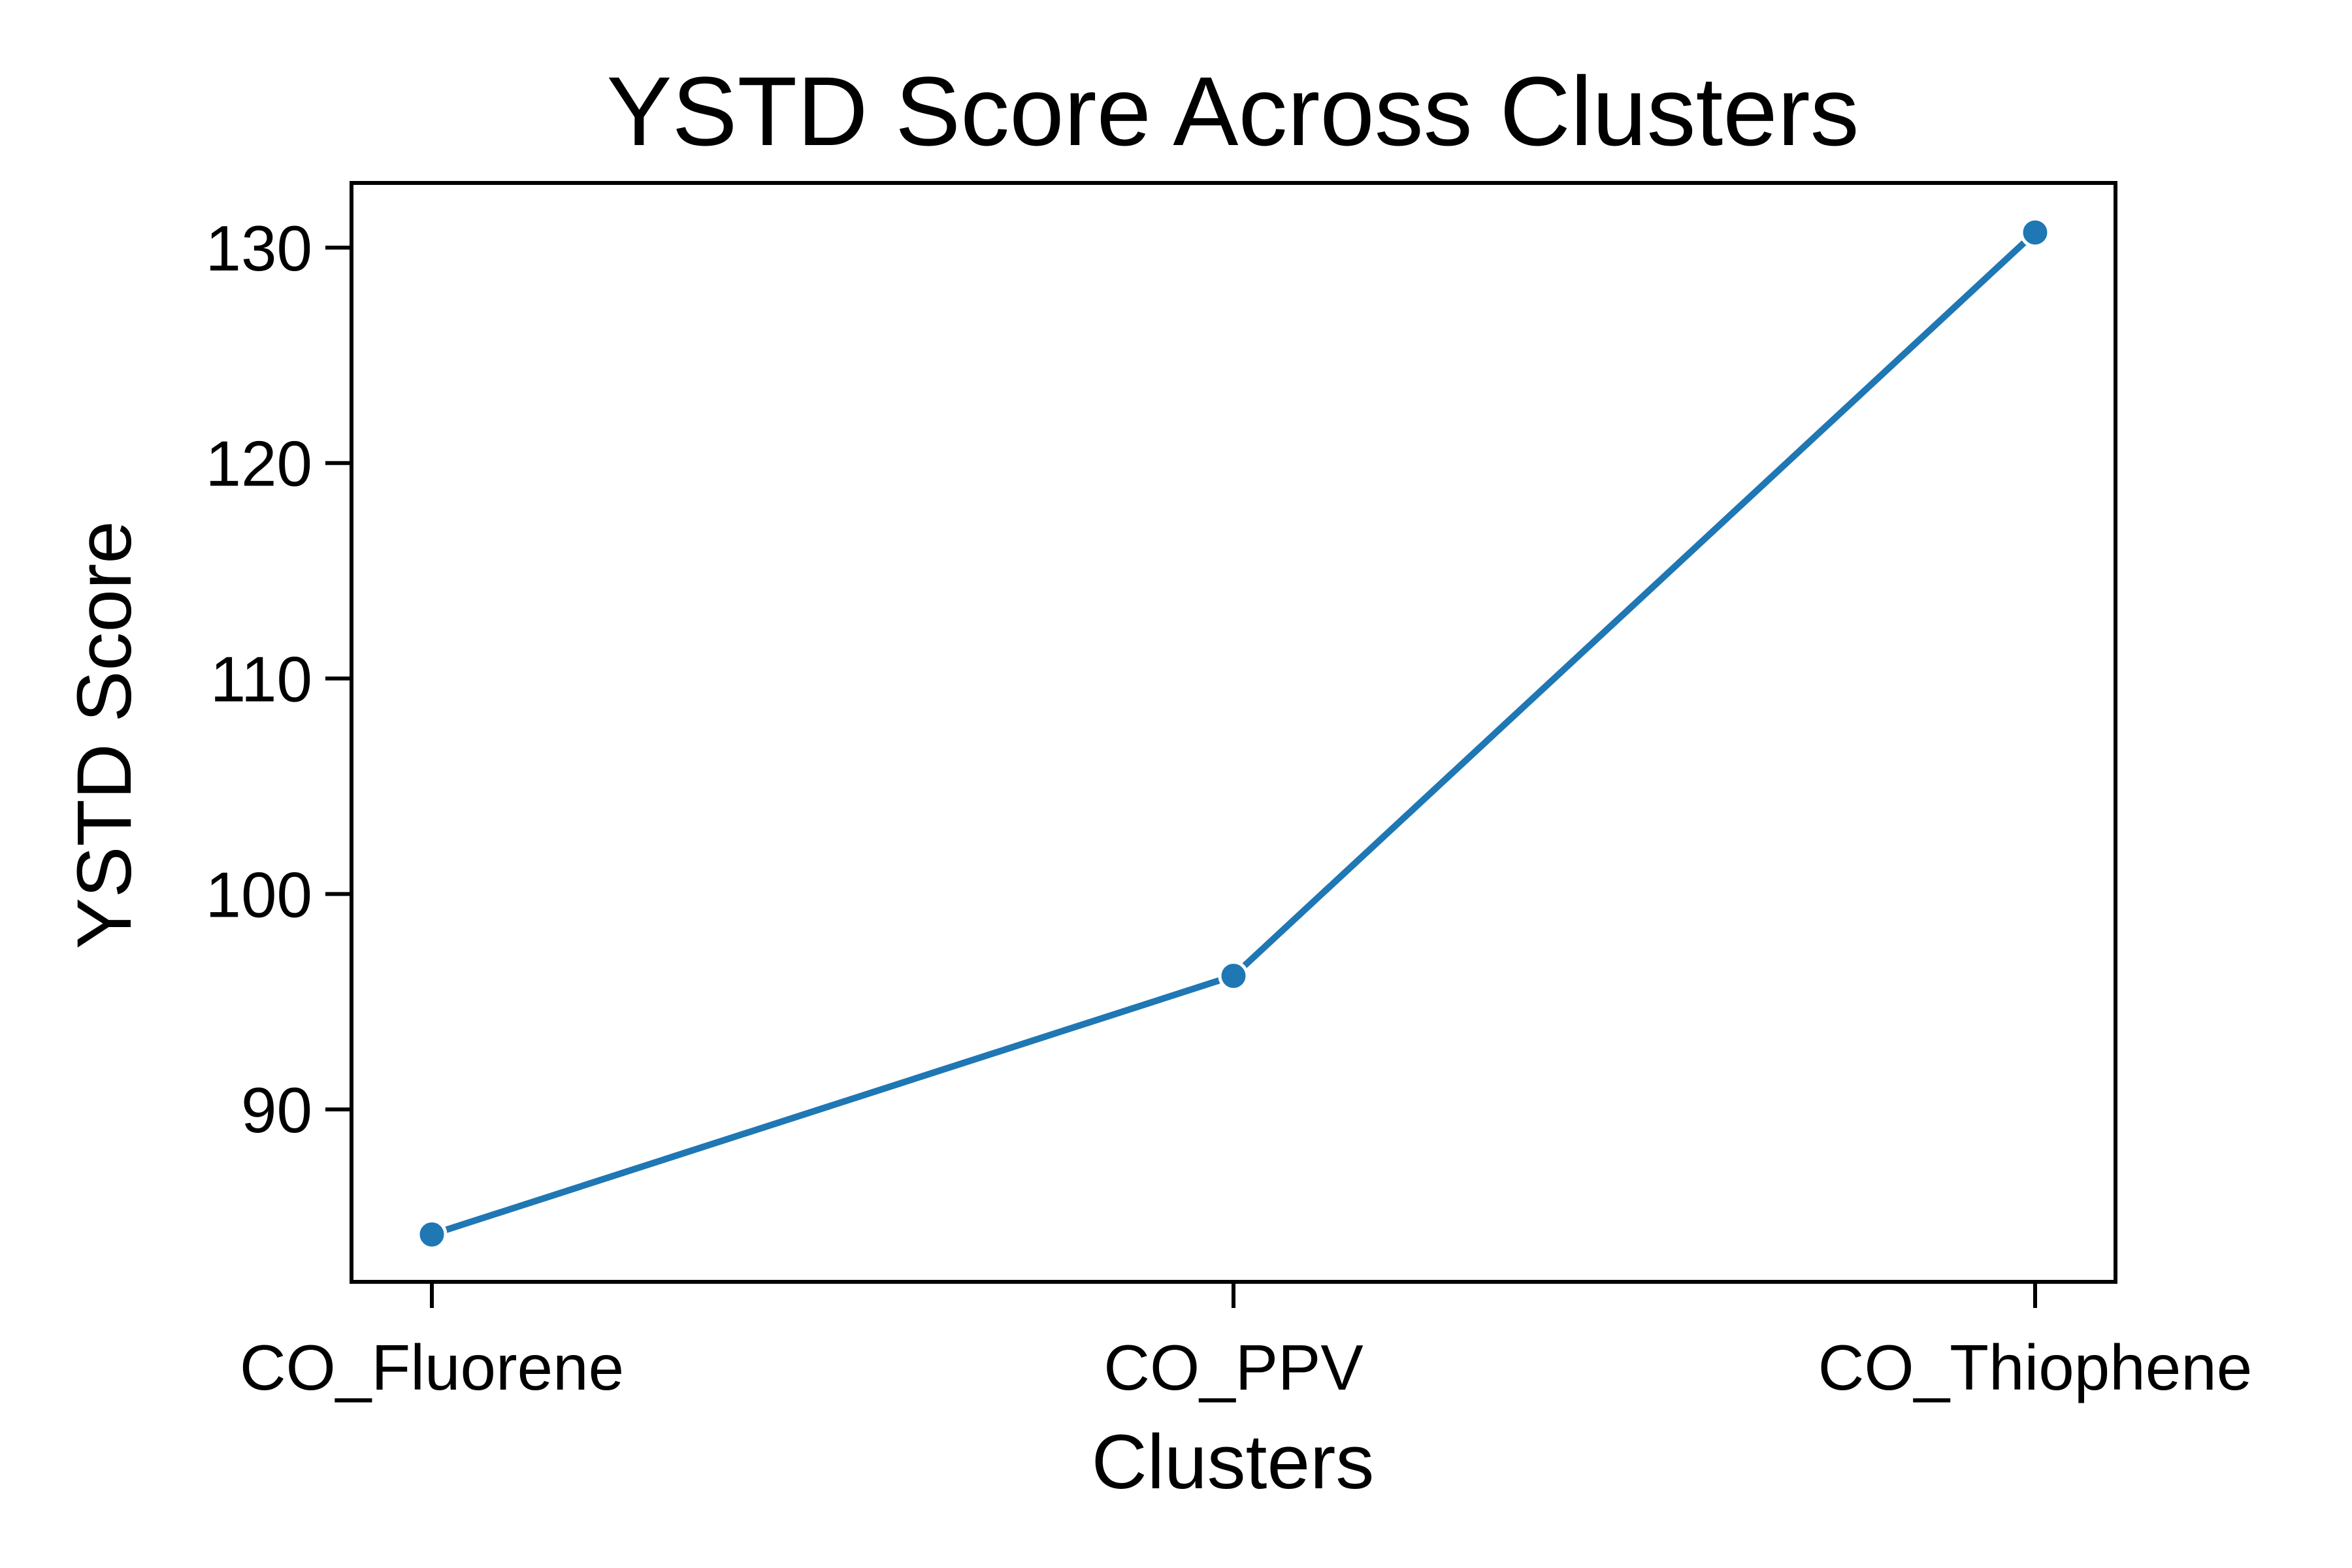 The height and width of the screenshot is (1568, 2352). I want to click on y-axis-label: YSTD Score, so click(104, 735).